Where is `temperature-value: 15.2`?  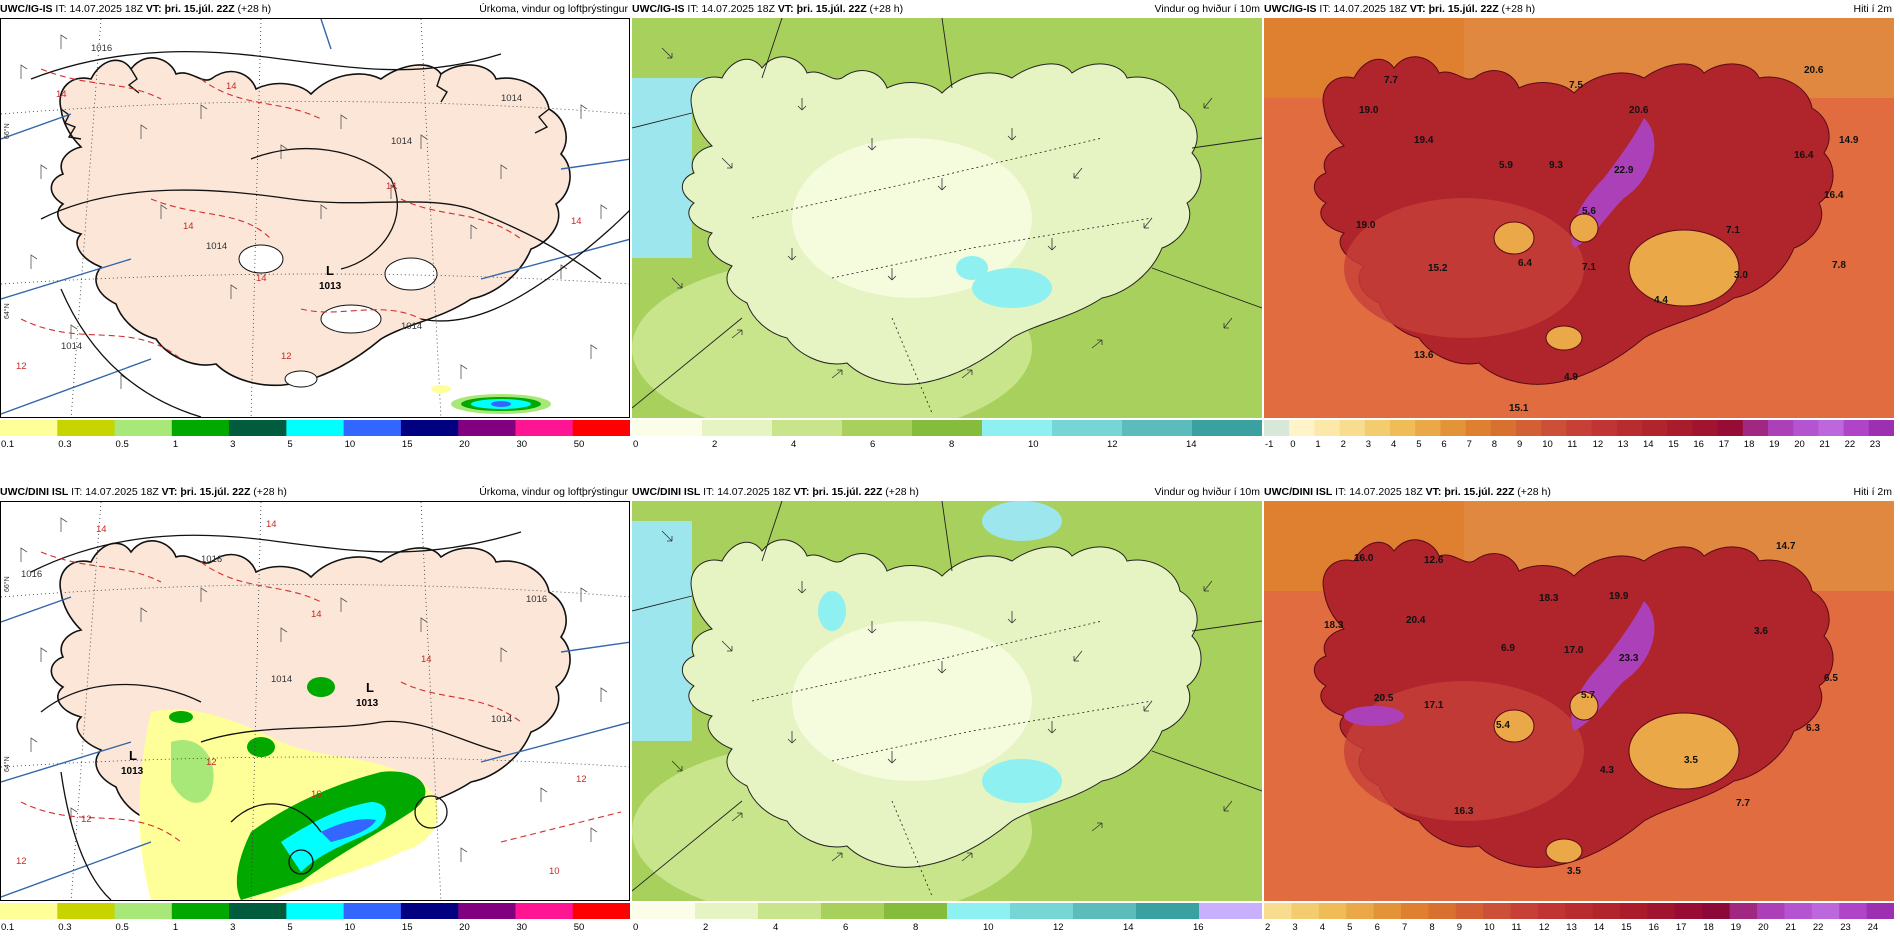
temperature-value: 15.2 is located at coordinates (1438, 268).